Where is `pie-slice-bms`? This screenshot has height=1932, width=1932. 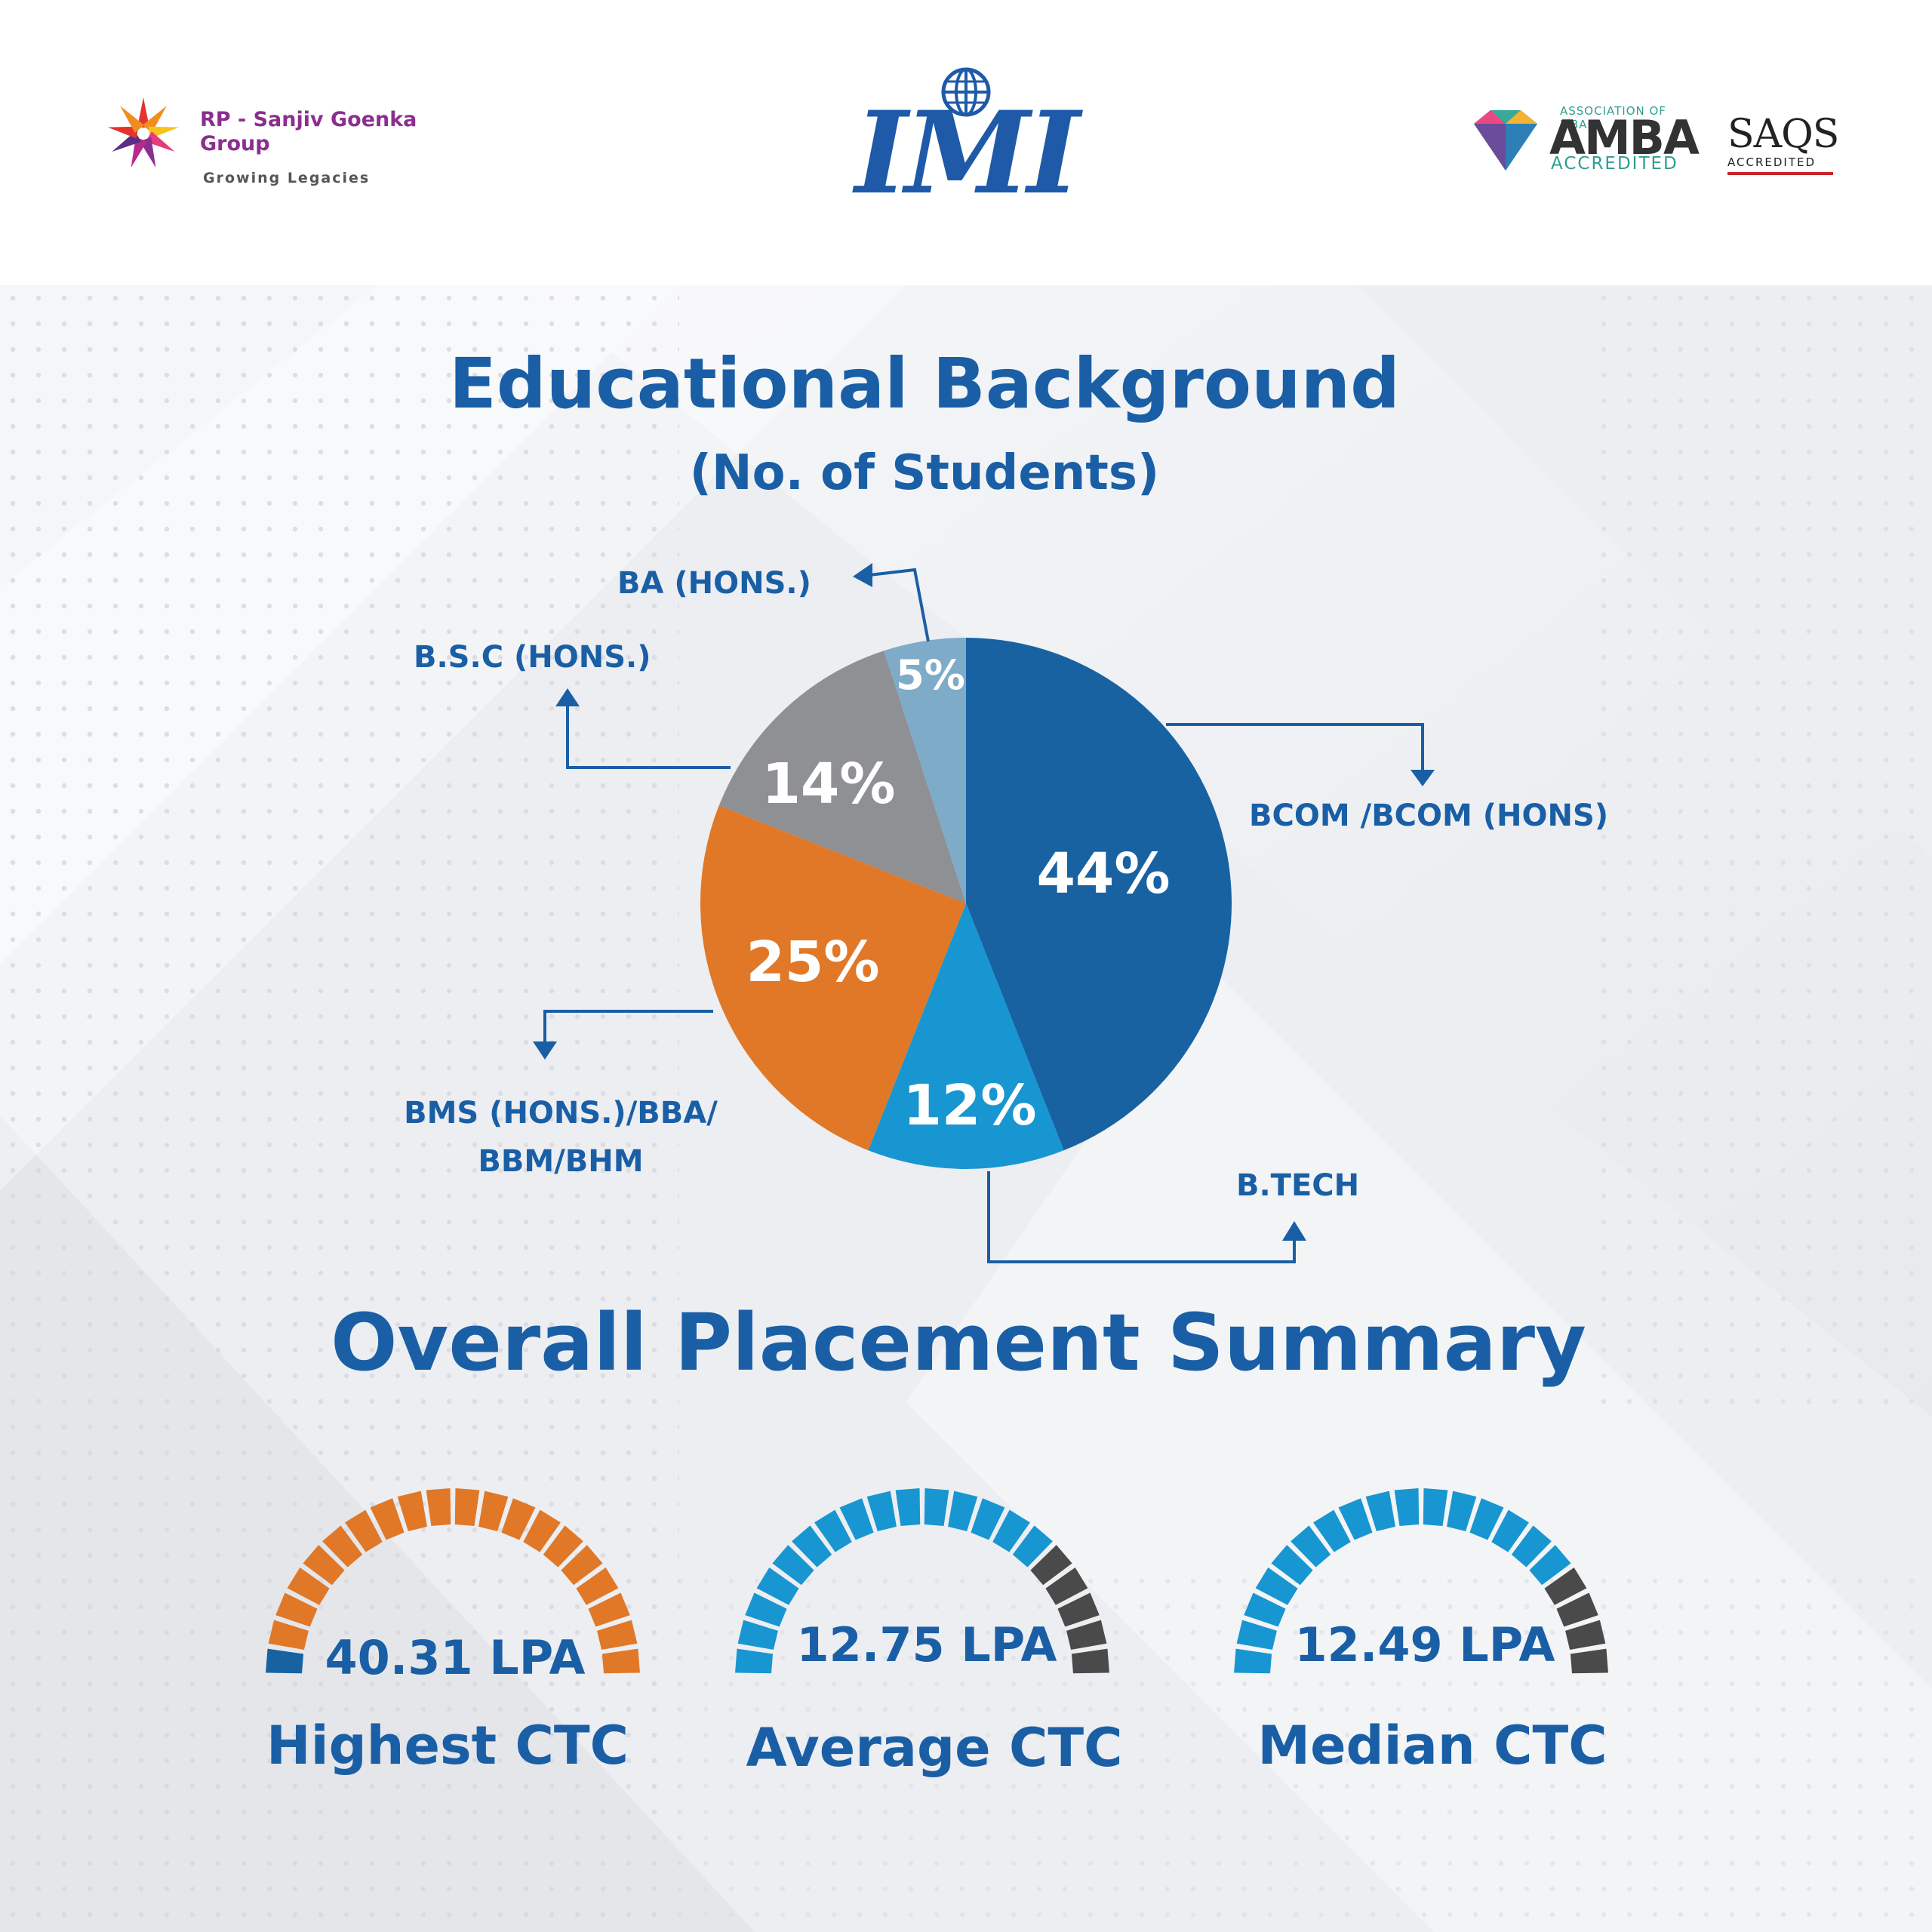
pie-slice-bms is located at coordinates (833, 978).